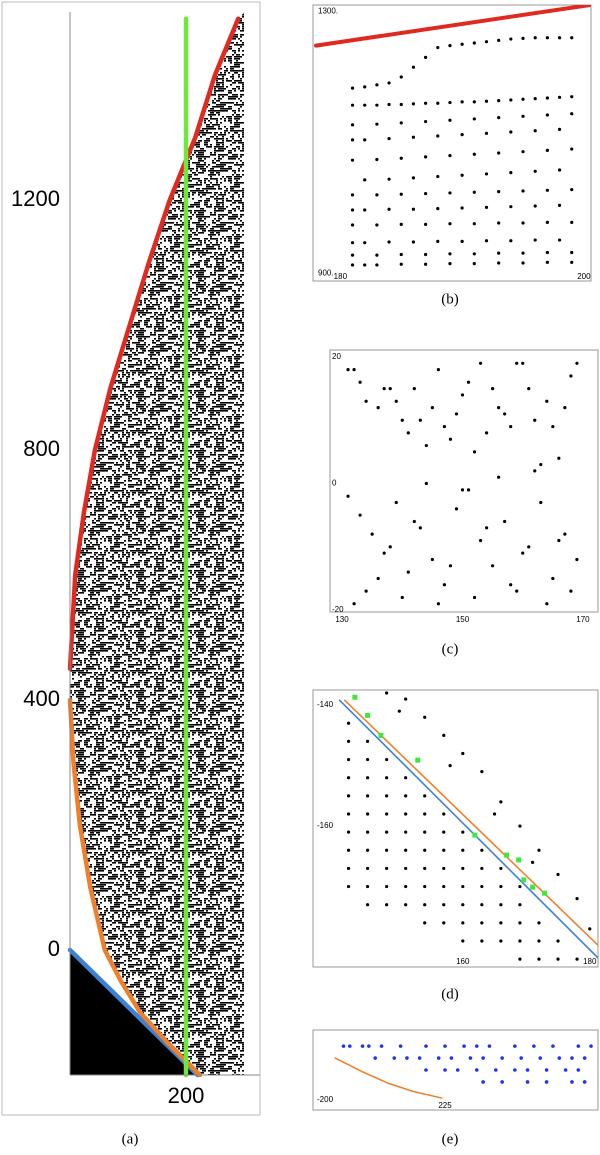 This screenshot has width=600, height=1155. I want to click on y-tick-label: 1200, so click(35, 198).